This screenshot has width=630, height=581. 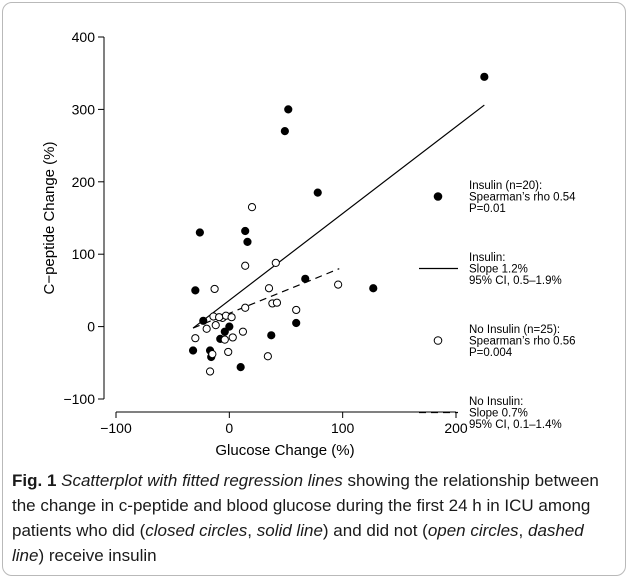 What do you see at coordinates (84, 37) in the screenshot?
I see `y-tick-label: 400` at bounding box center [84, 37].